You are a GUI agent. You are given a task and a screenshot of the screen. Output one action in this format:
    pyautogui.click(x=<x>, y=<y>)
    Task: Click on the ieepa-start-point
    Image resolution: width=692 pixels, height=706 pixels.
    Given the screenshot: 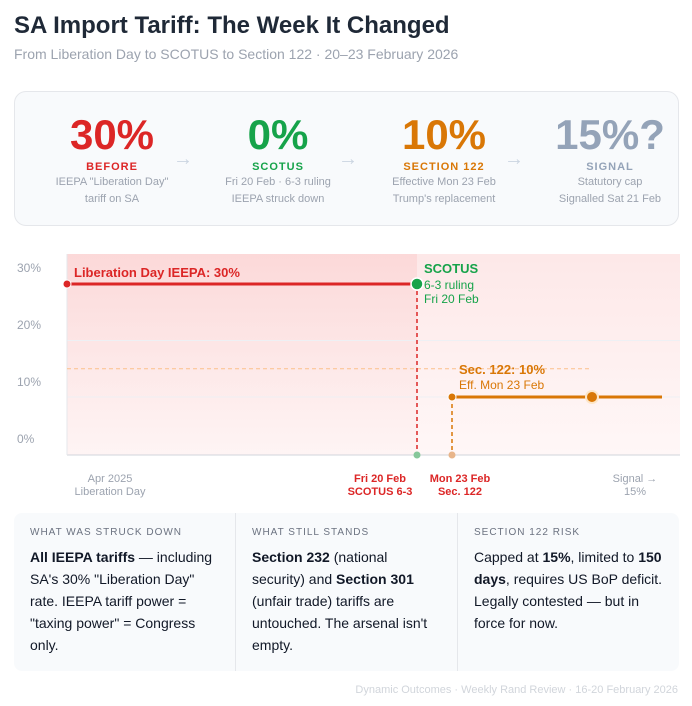 What is the action you would take?
    pyautogui.click(x=67, y=284)
    